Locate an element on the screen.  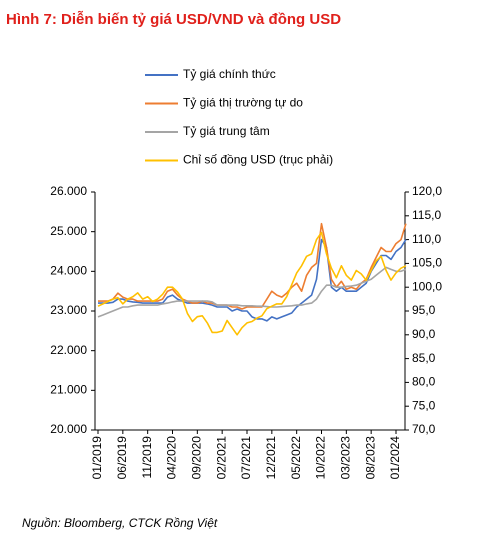
x-tick-label: 12/2021 is located at coordinates (271, 458).